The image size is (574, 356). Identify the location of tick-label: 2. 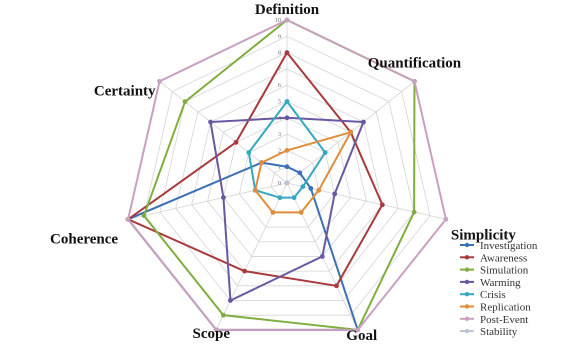
(279, 151).